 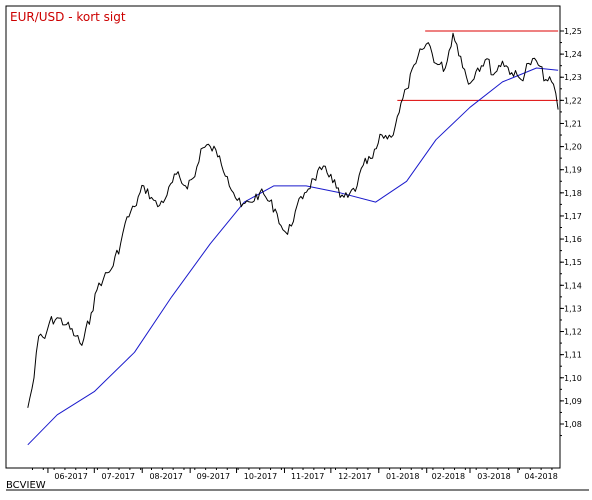 What do you see at coordinates (307, 476) in the screenshot?
I see `x-tick-label: 11-2017` at bounding box center [307, 476].